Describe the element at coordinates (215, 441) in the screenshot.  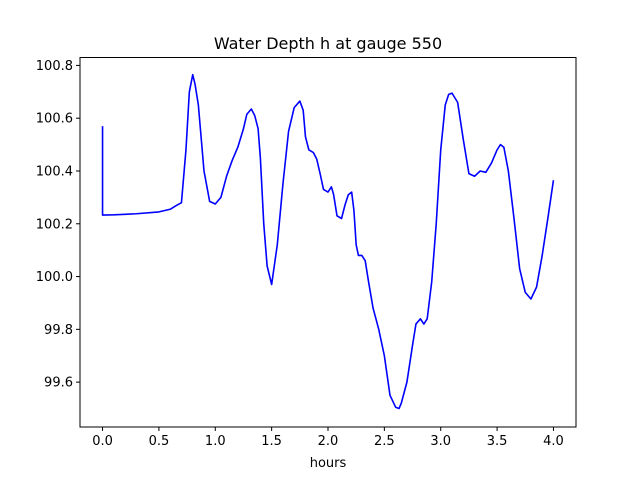
I see `x-tick-label: 1.0` at that location.